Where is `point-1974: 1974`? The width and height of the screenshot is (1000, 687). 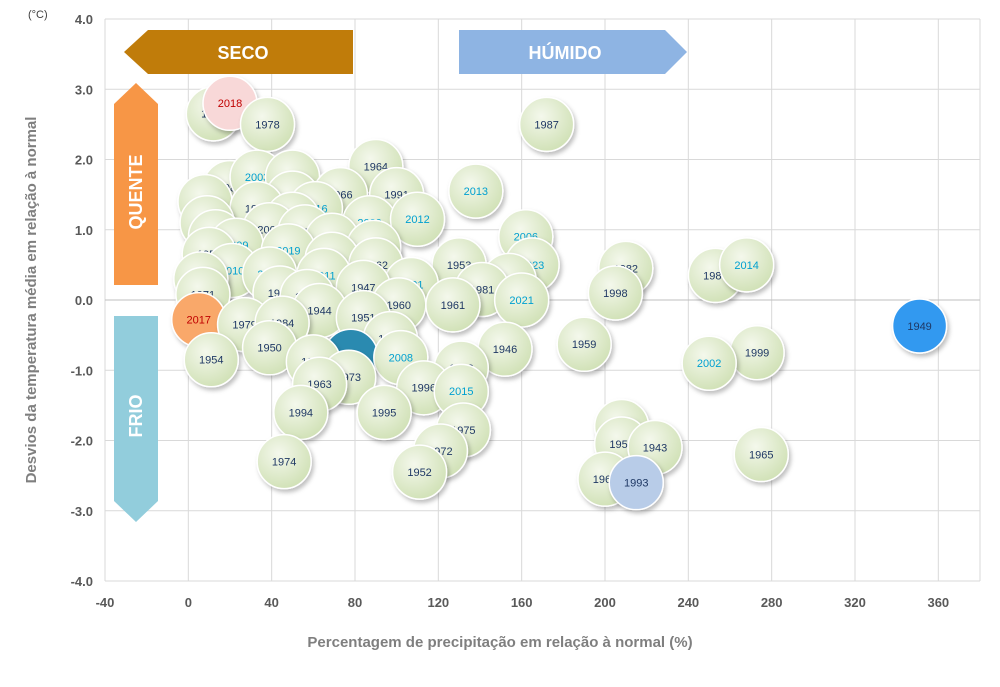
point-1974: 1974 is located at coordinates (284, 461).